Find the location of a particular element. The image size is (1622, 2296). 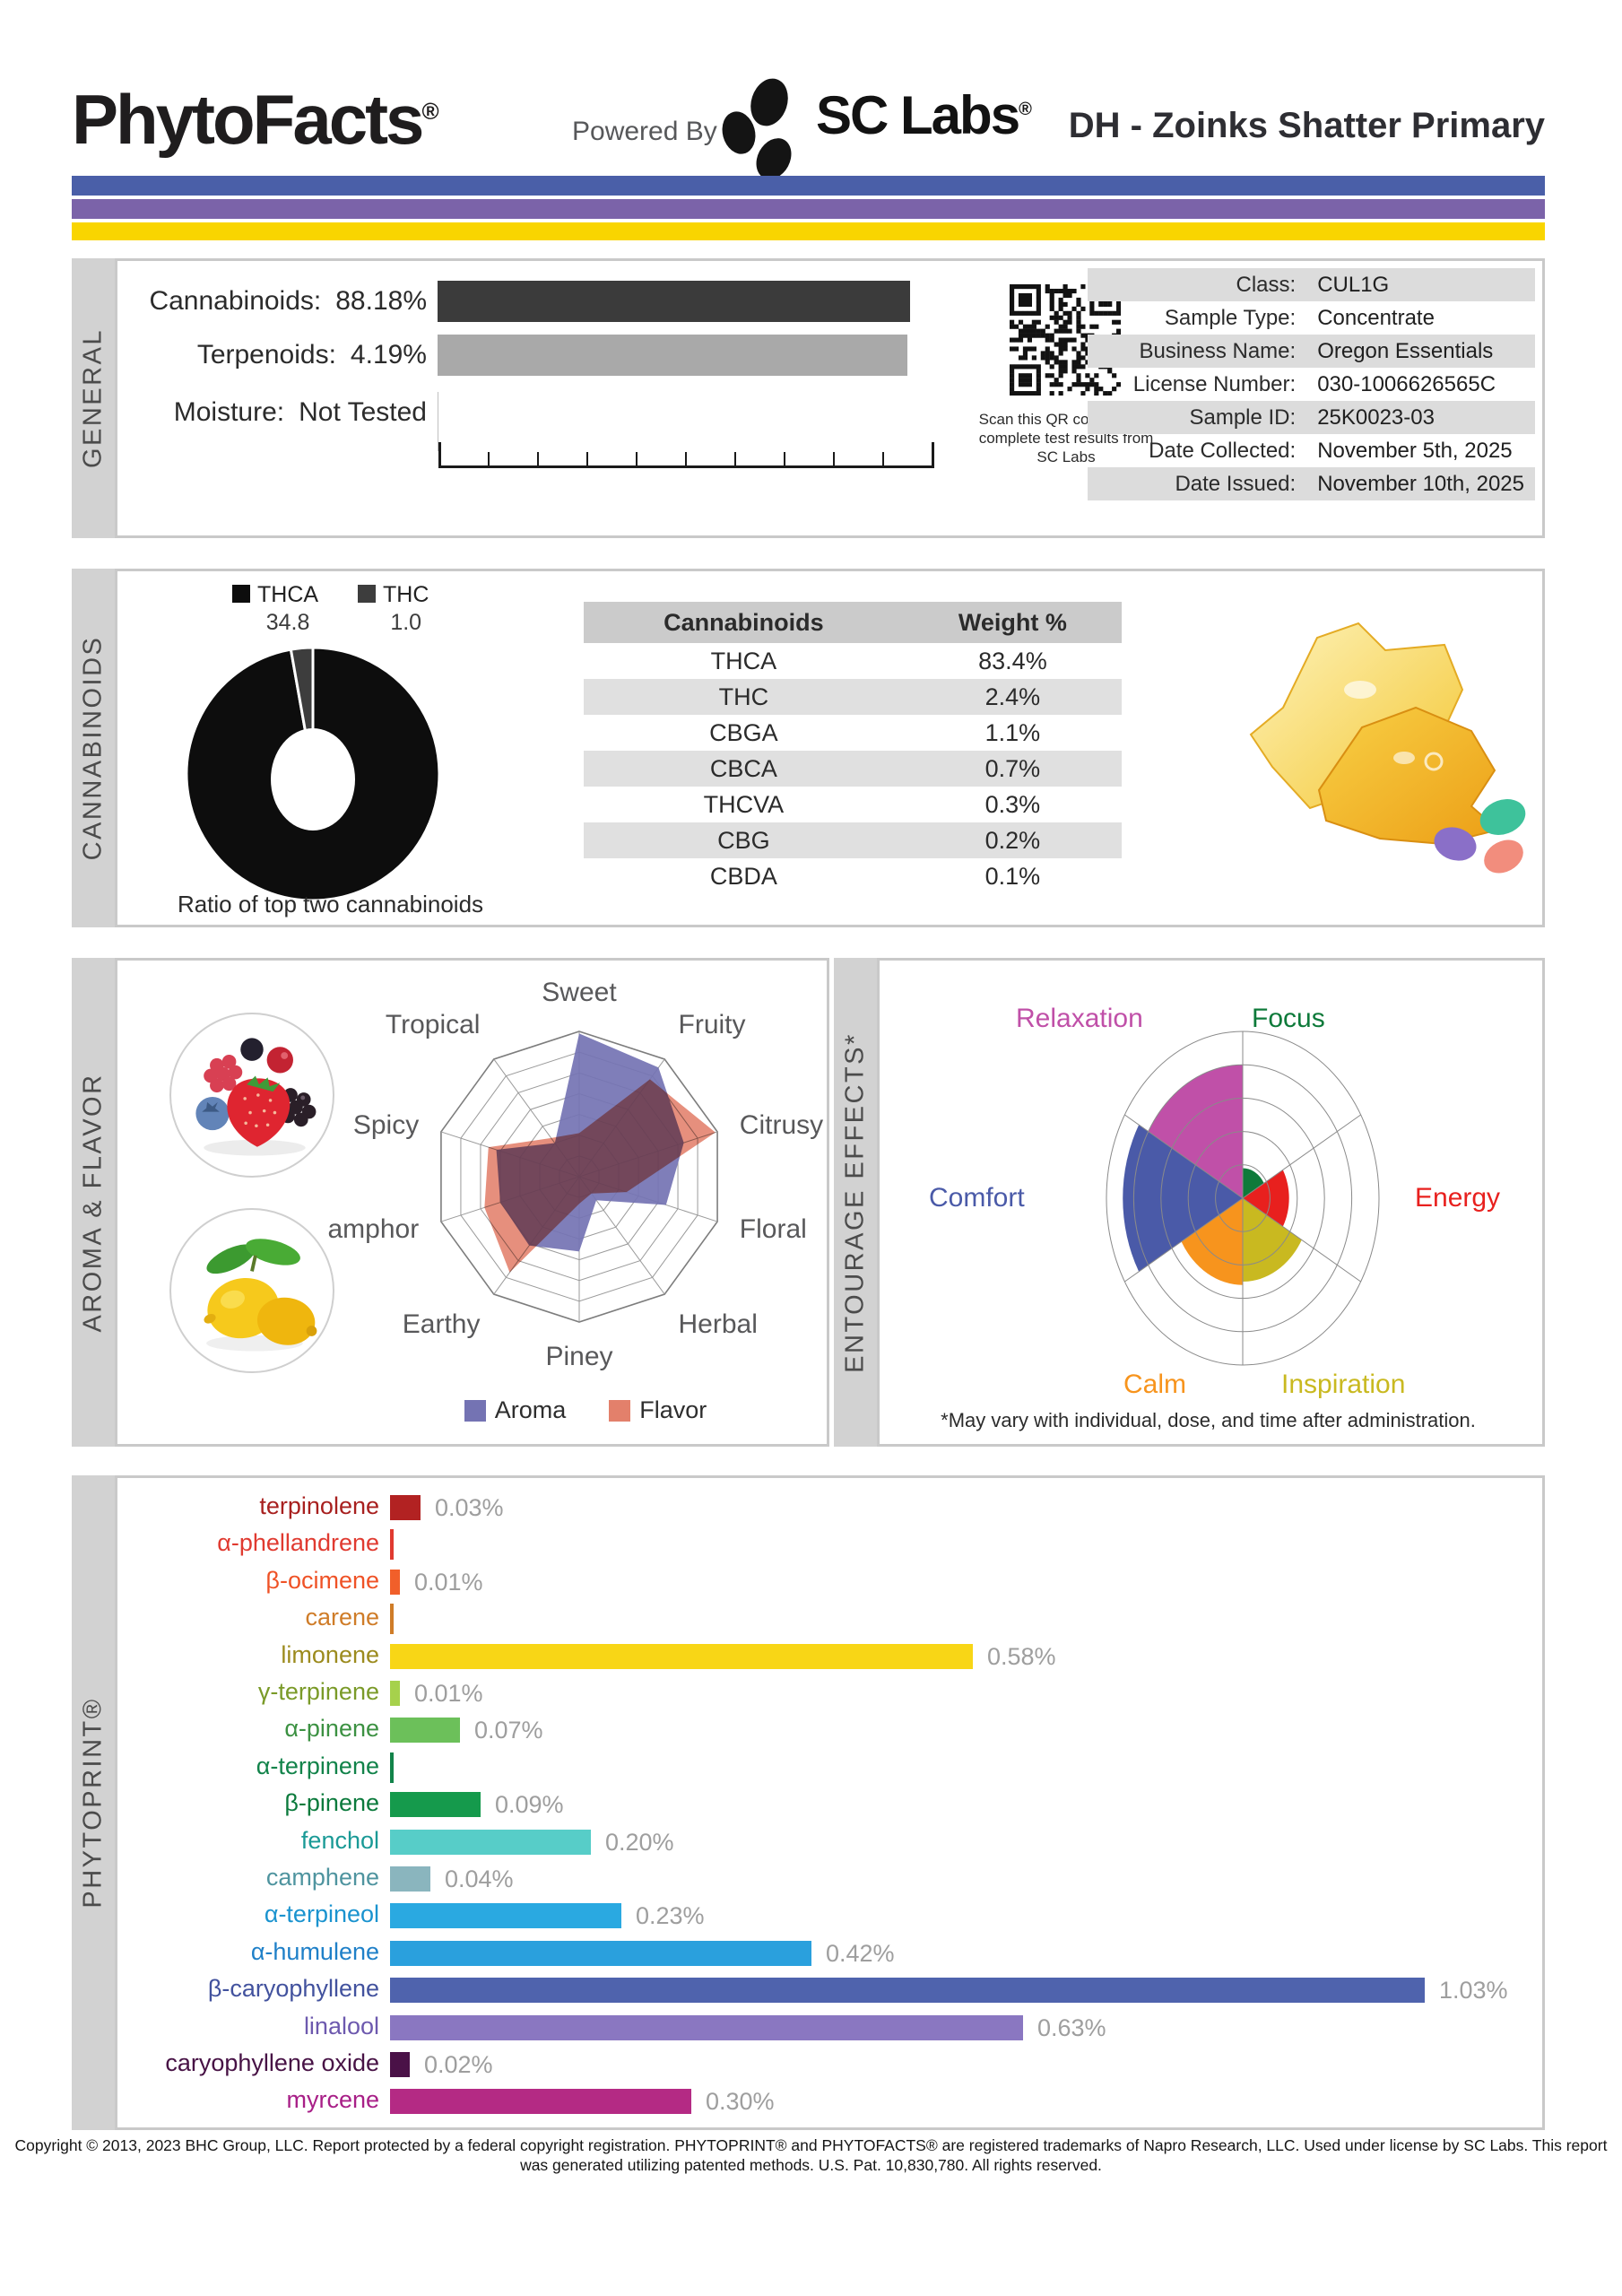

radar-axis-label: Piney is located at coordinates (578, 1356).